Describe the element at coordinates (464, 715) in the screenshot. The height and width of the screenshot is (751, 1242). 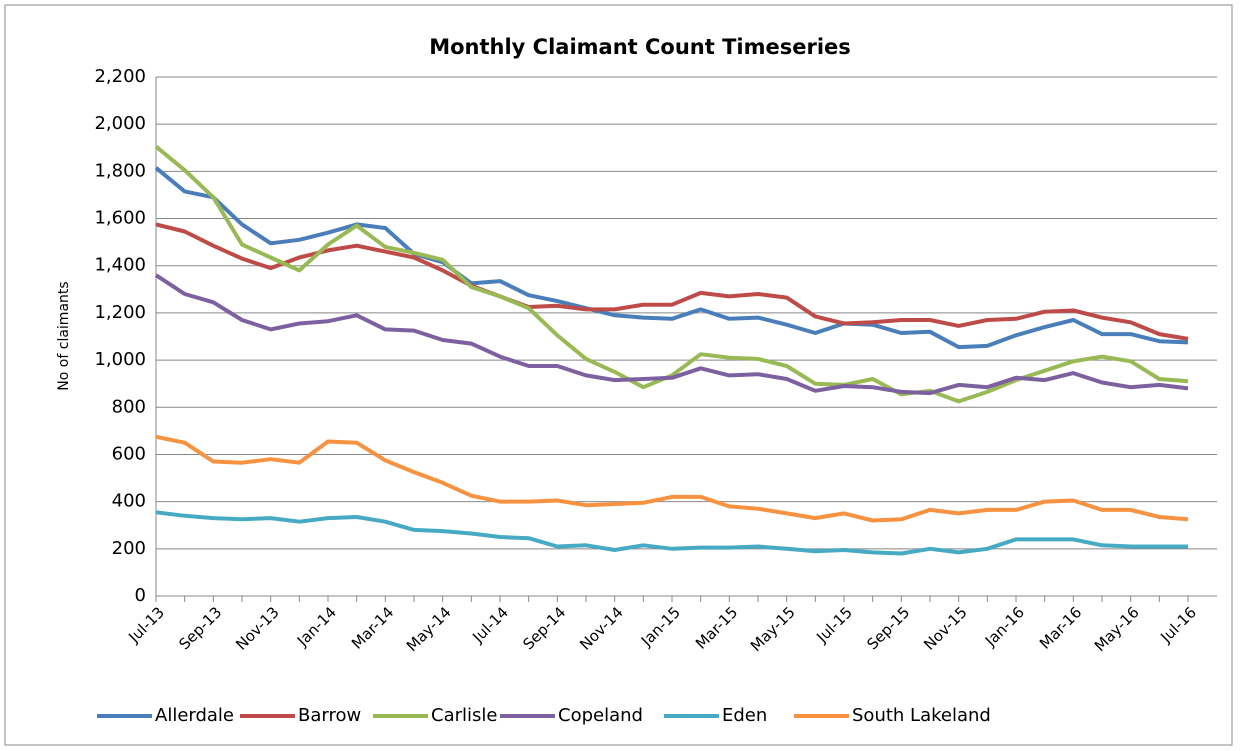
I see `legend-label: Carlisle` at that location.